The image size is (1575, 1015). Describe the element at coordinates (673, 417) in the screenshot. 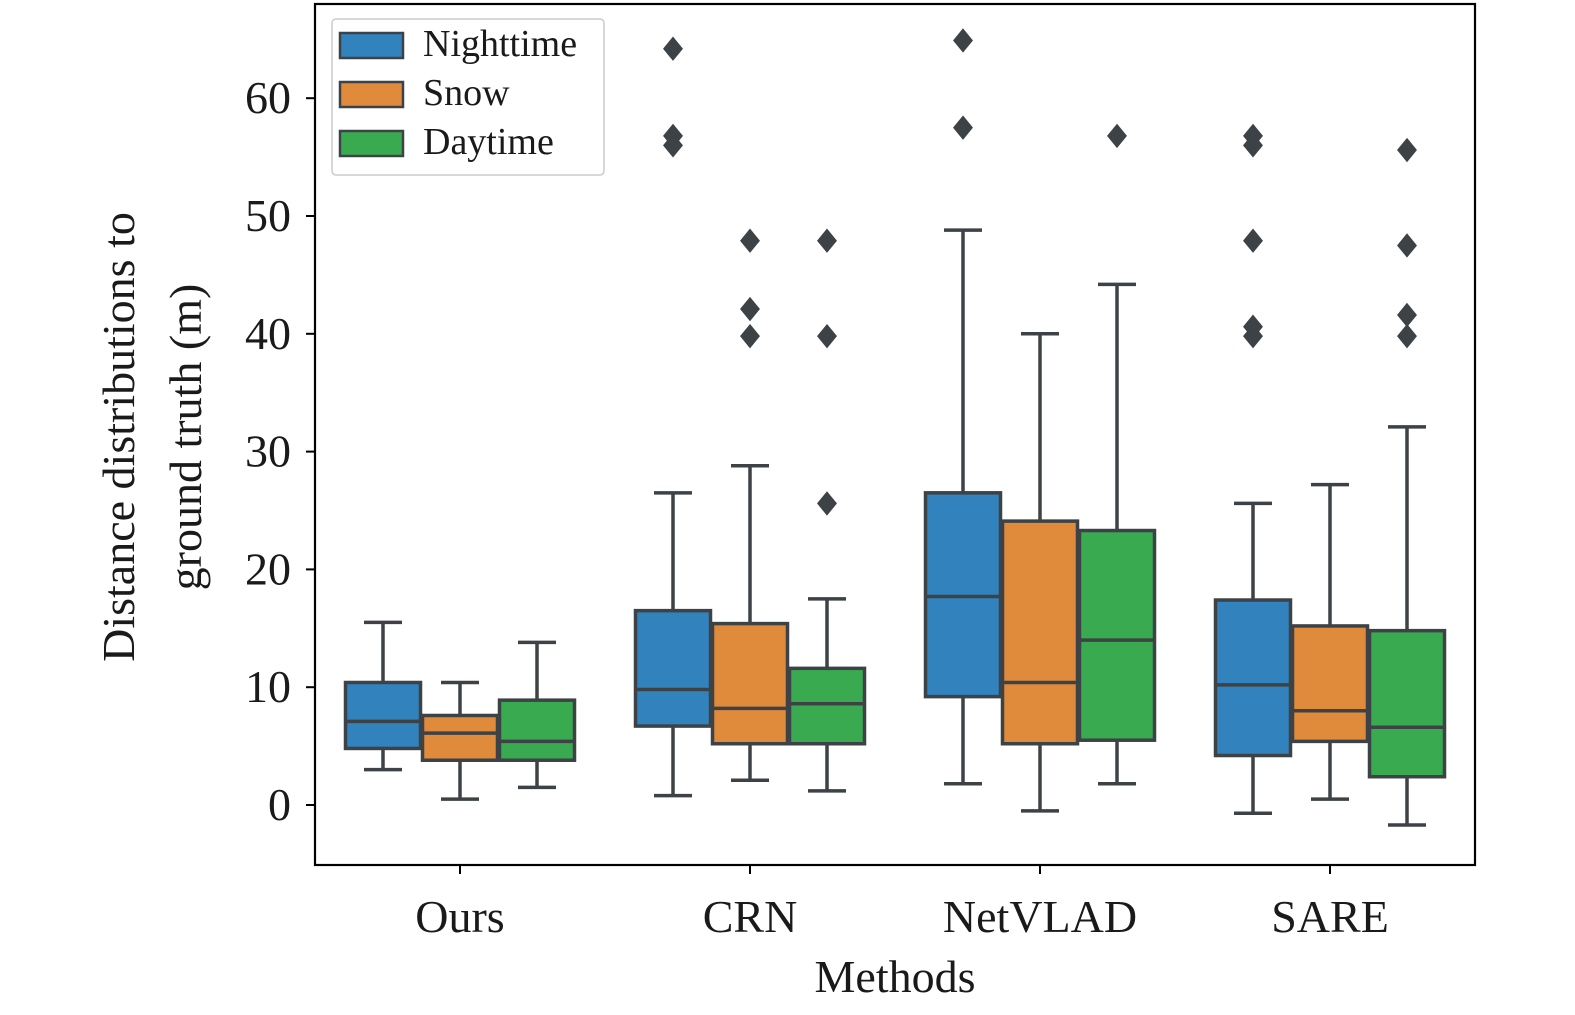

I see `box-nighttime-crn` at that location.